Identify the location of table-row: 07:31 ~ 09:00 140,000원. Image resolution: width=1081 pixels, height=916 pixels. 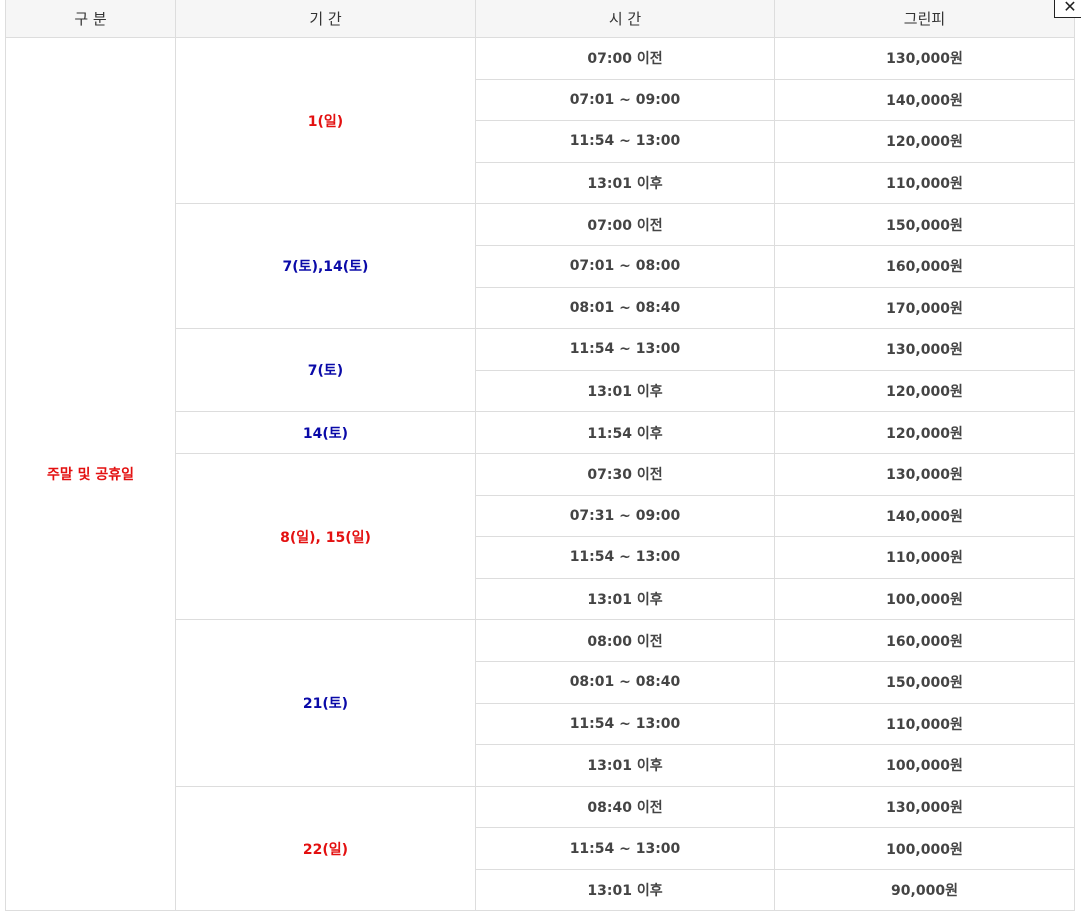
(540, 516).